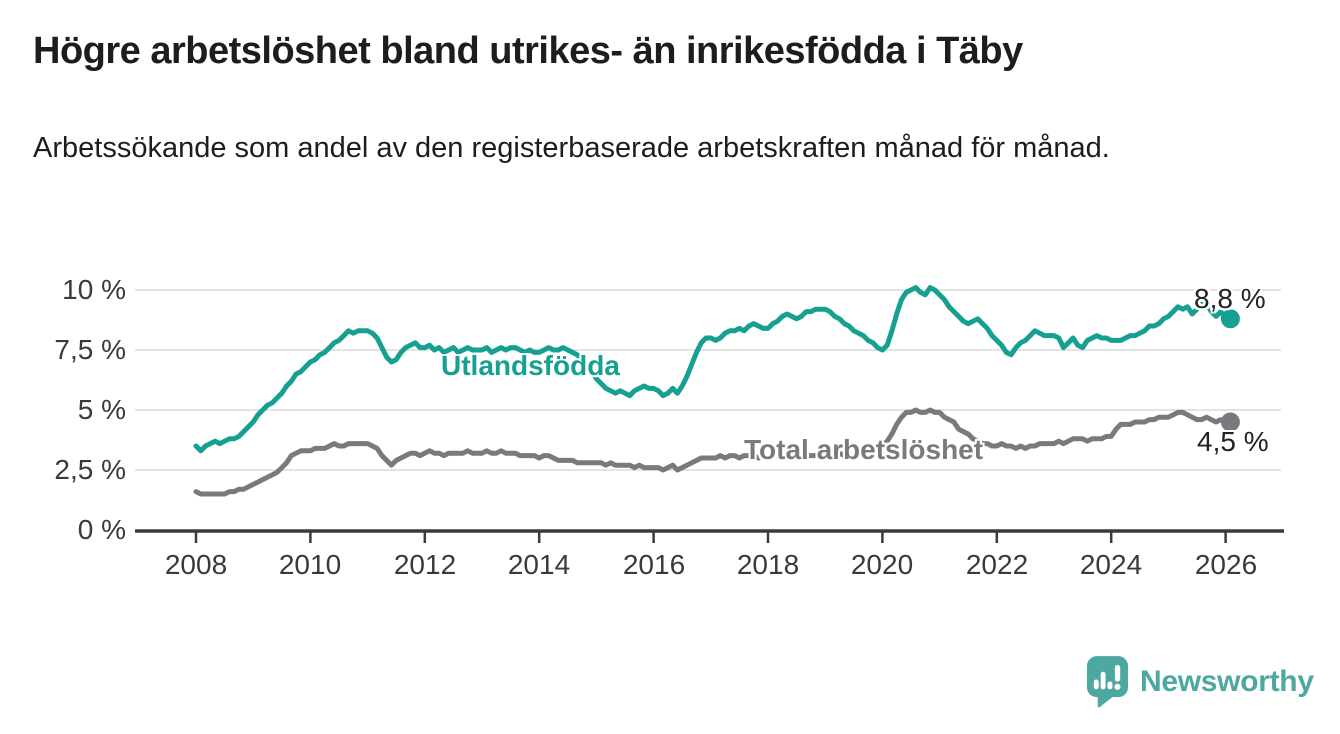  I want to click on y-axis-tick-10: 10 %, so click(94, 289).